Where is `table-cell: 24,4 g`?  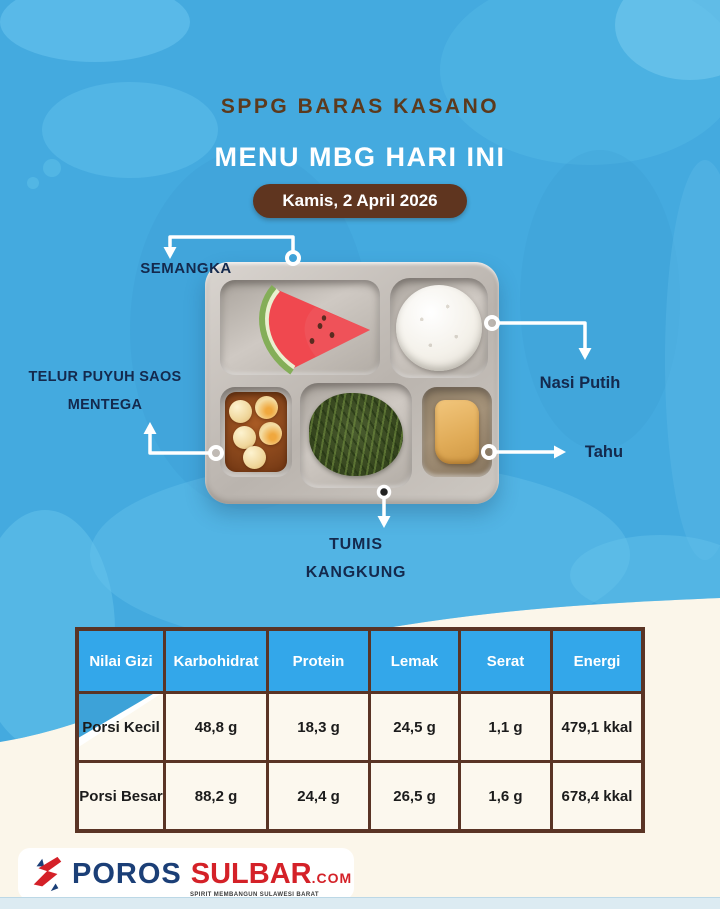
table-cell: 24,4 g is located at coordinates (318, 796).